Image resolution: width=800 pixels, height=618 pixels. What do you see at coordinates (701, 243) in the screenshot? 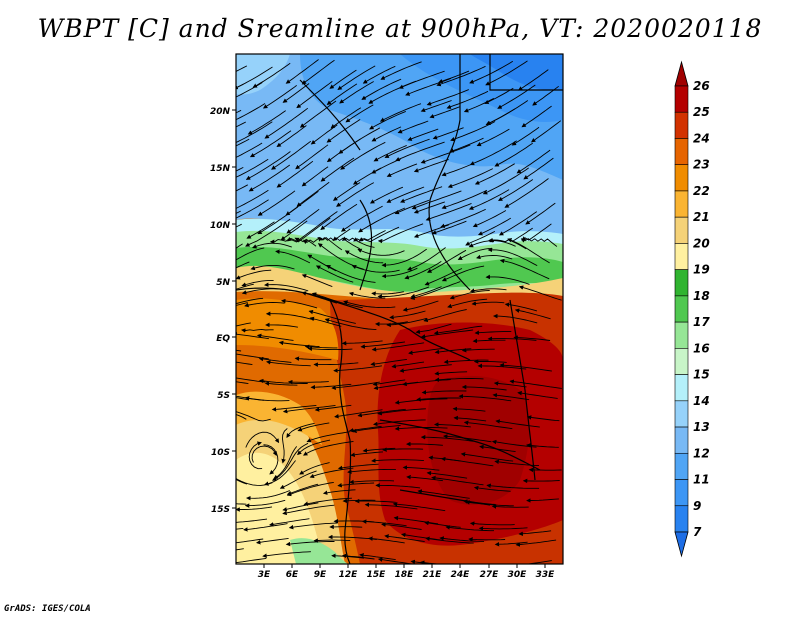
I see `colorbar-label: 20` at bounding box center [701, 243].